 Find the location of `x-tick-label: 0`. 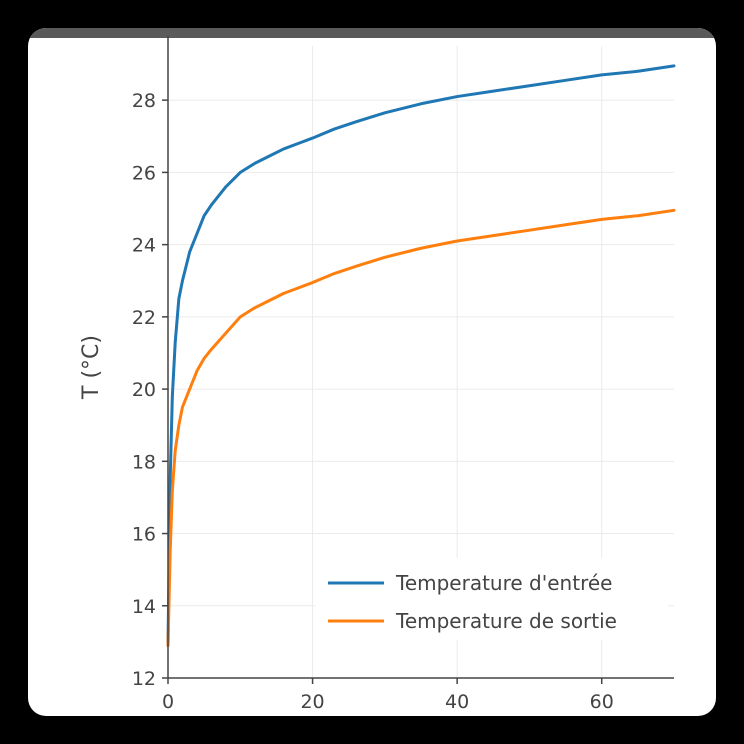

x-tick-label: 0 is located at coordinates (168, 702).